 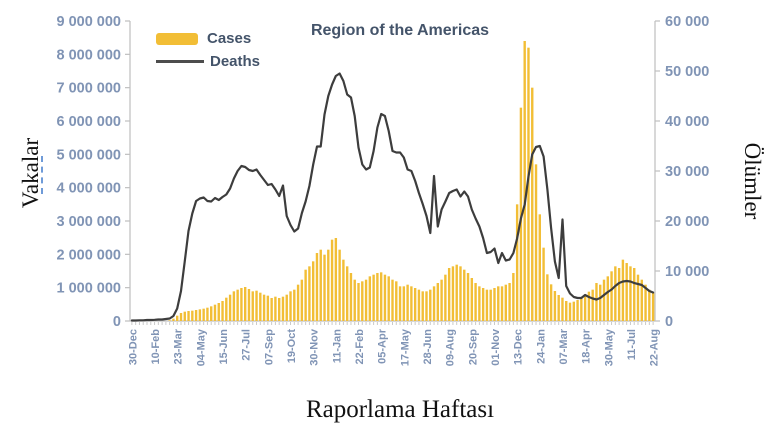 I want to click on y-right-tick-label: 10 000, so click(x=687, y=272).